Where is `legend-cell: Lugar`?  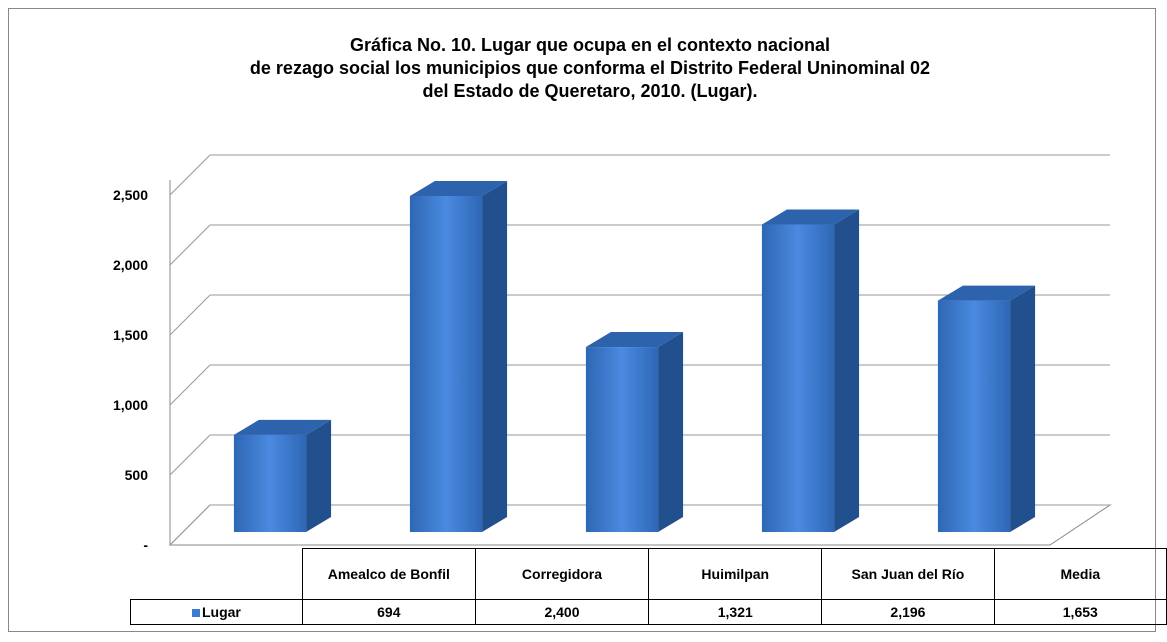 legend-cell: Lugar is located at coordinates (216, 612).